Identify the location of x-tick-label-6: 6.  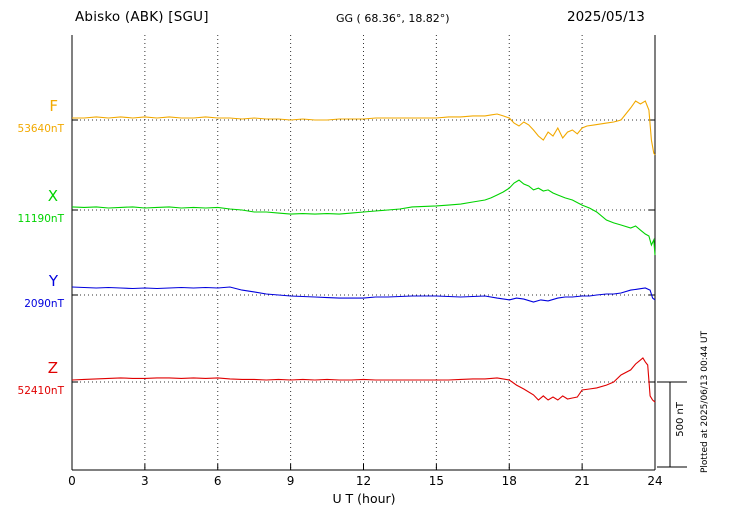
(217, 481).